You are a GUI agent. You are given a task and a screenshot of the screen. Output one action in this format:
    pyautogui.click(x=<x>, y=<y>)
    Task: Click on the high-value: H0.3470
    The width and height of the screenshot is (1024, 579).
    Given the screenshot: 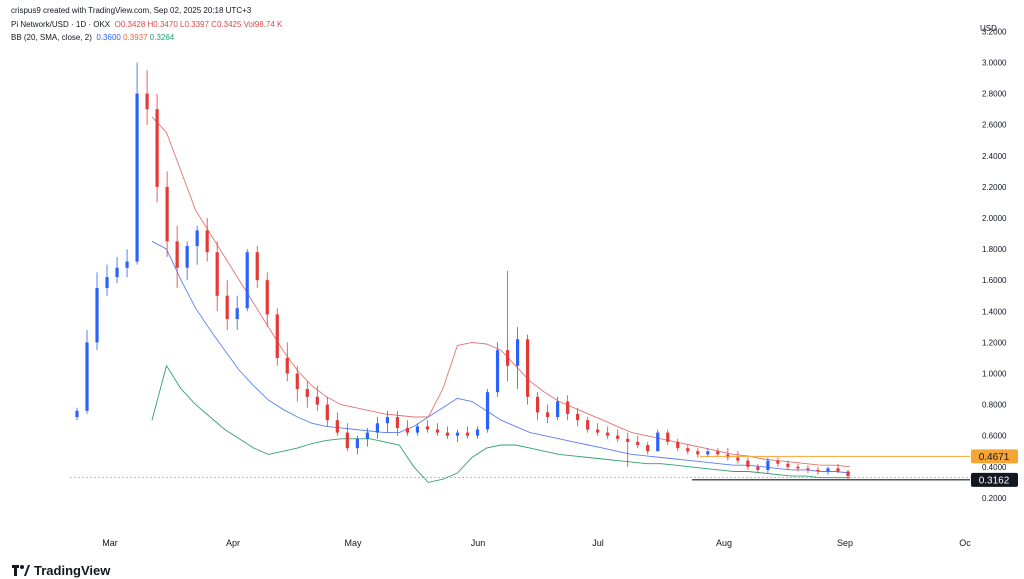 What is the action you would take?
    pyautogui.click(x=162, y=24)
    